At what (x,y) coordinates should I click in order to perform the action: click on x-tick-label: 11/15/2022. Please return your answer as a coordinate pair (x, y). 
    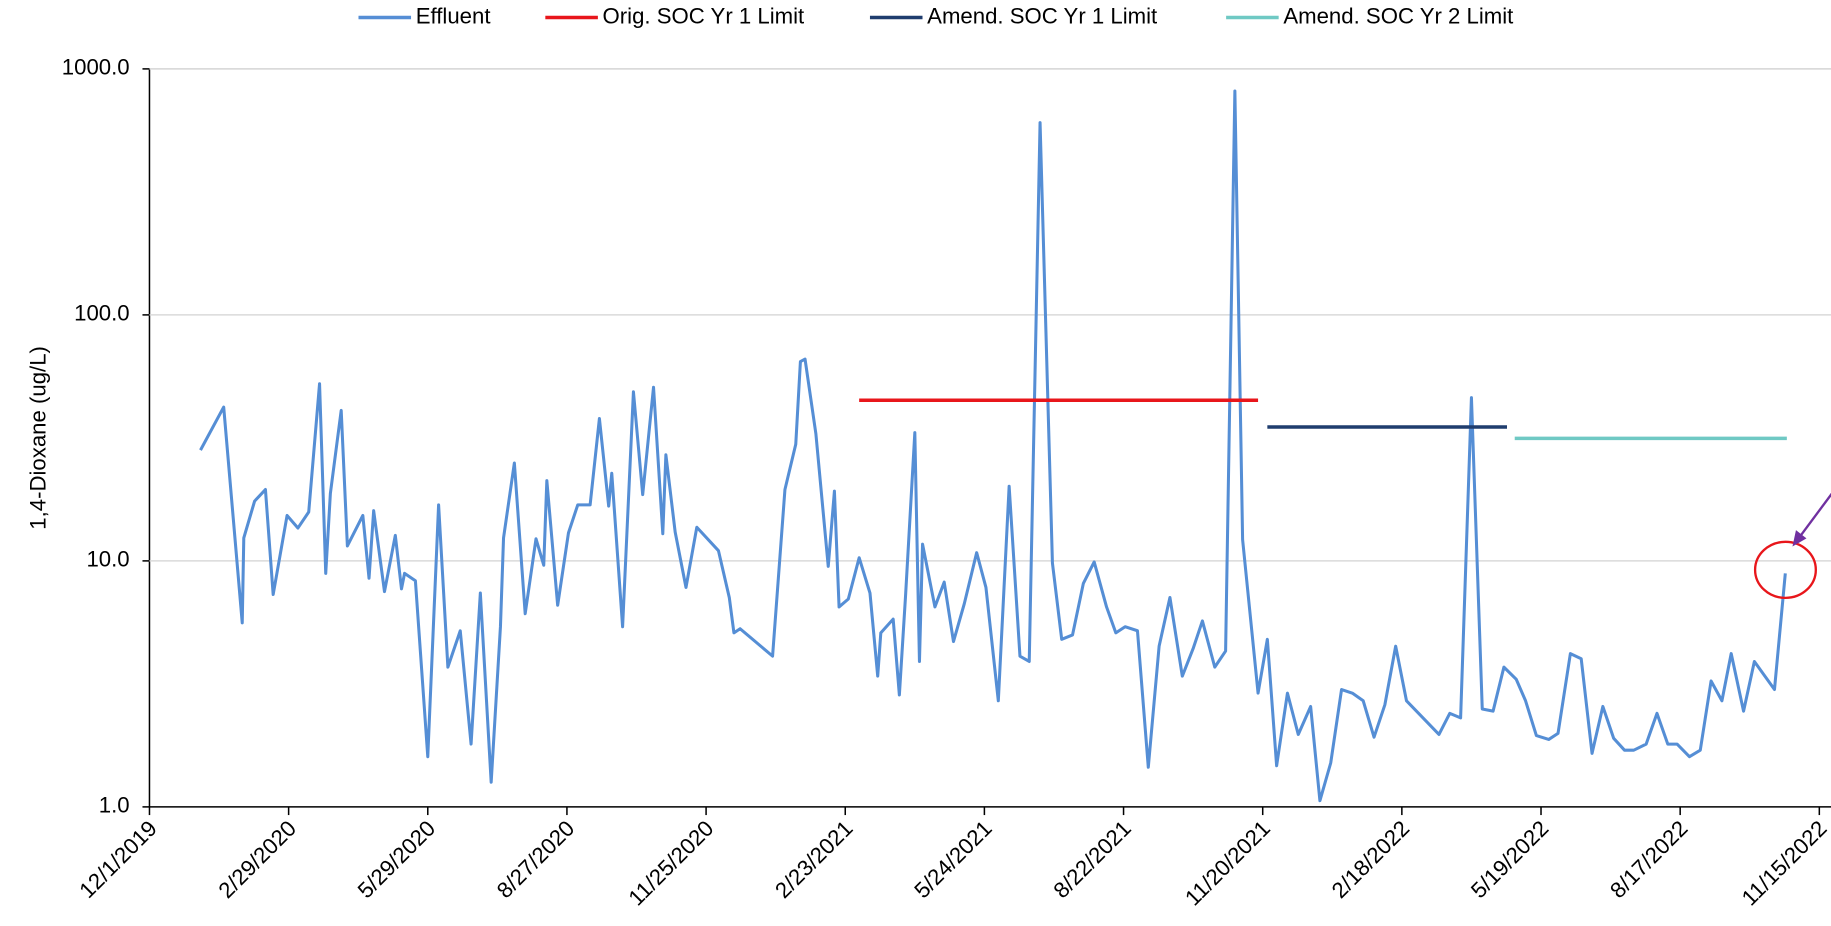
    Looking at the image, I should click on (1784, 863).